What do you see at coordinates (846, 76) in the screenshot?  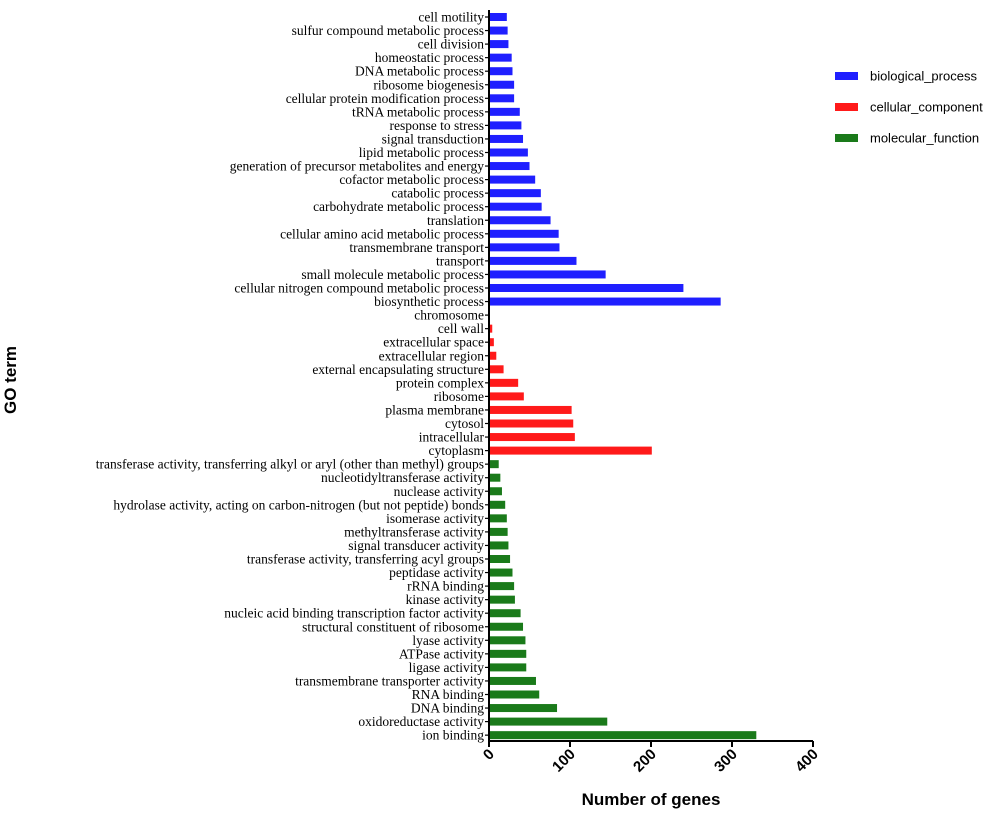 I see `legend-swatch-biological_process` at bounding box center [846, 76].